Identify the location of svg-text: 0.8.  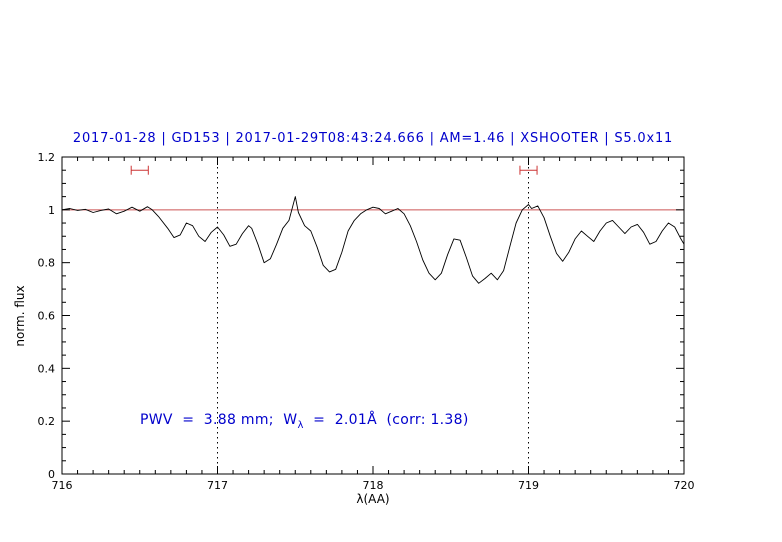
(47, 263).